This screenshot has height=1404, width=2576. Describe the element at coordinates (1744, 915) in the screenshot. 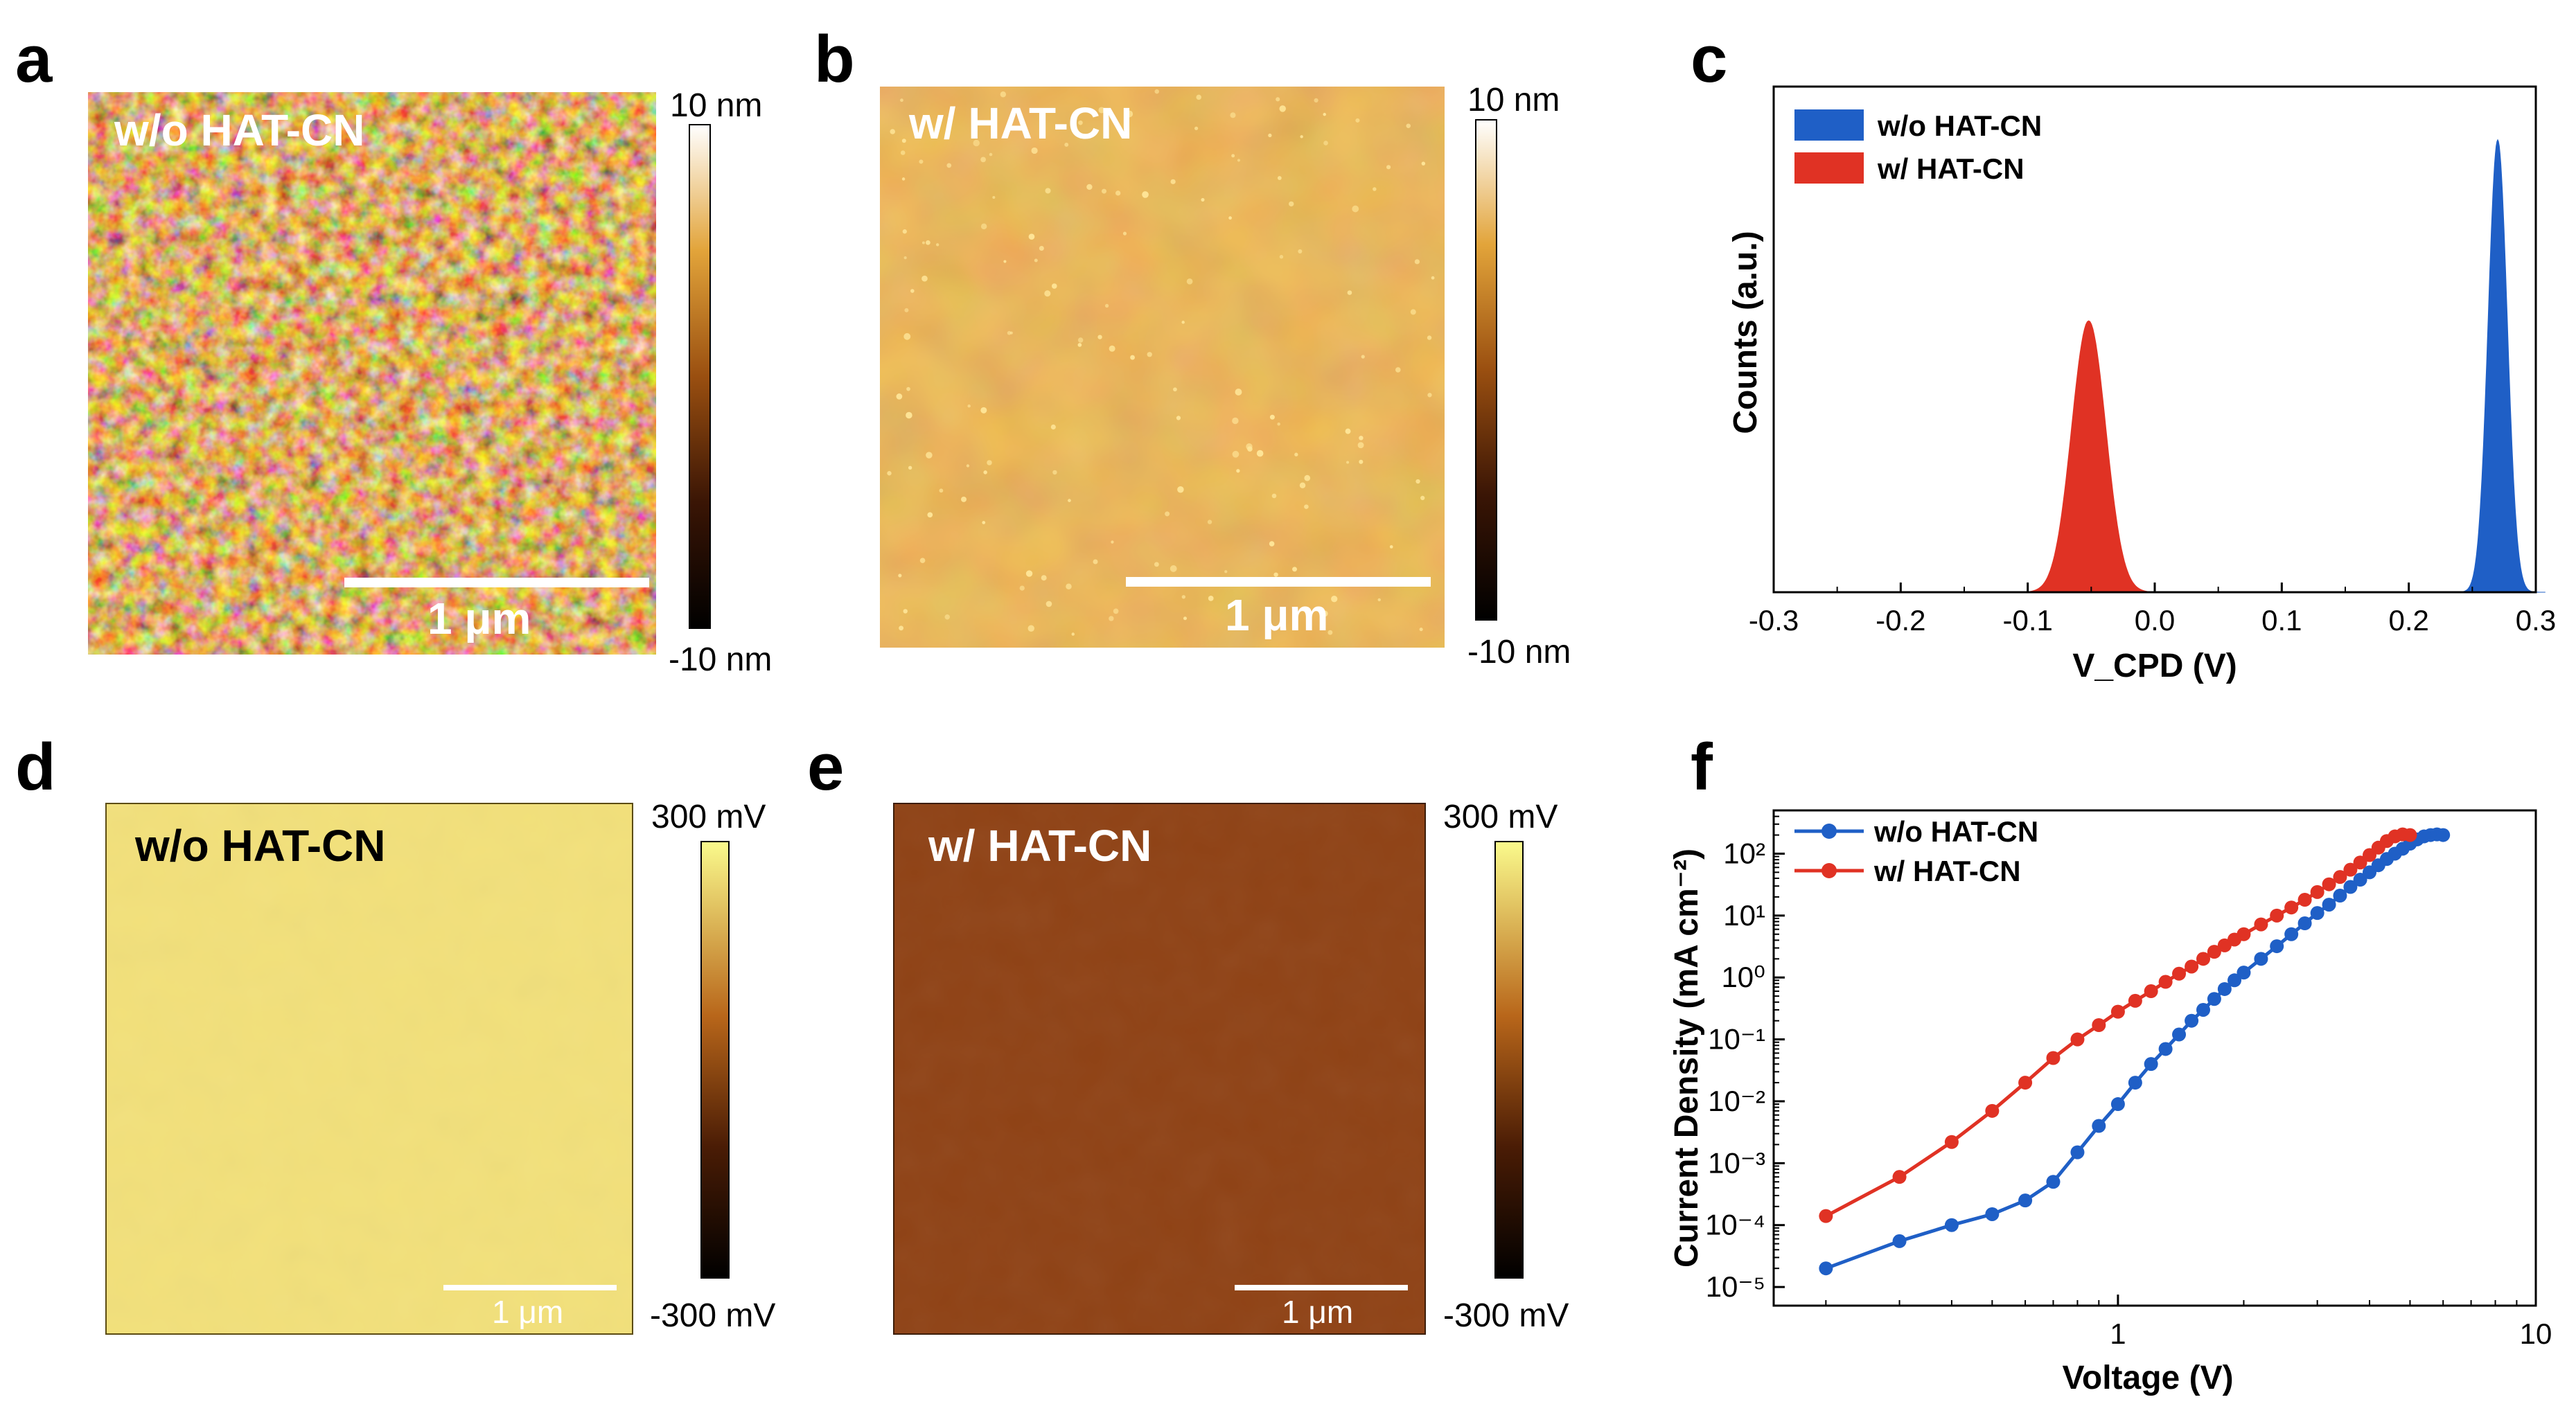

I see `y-tick-label: 10¹` at that location.